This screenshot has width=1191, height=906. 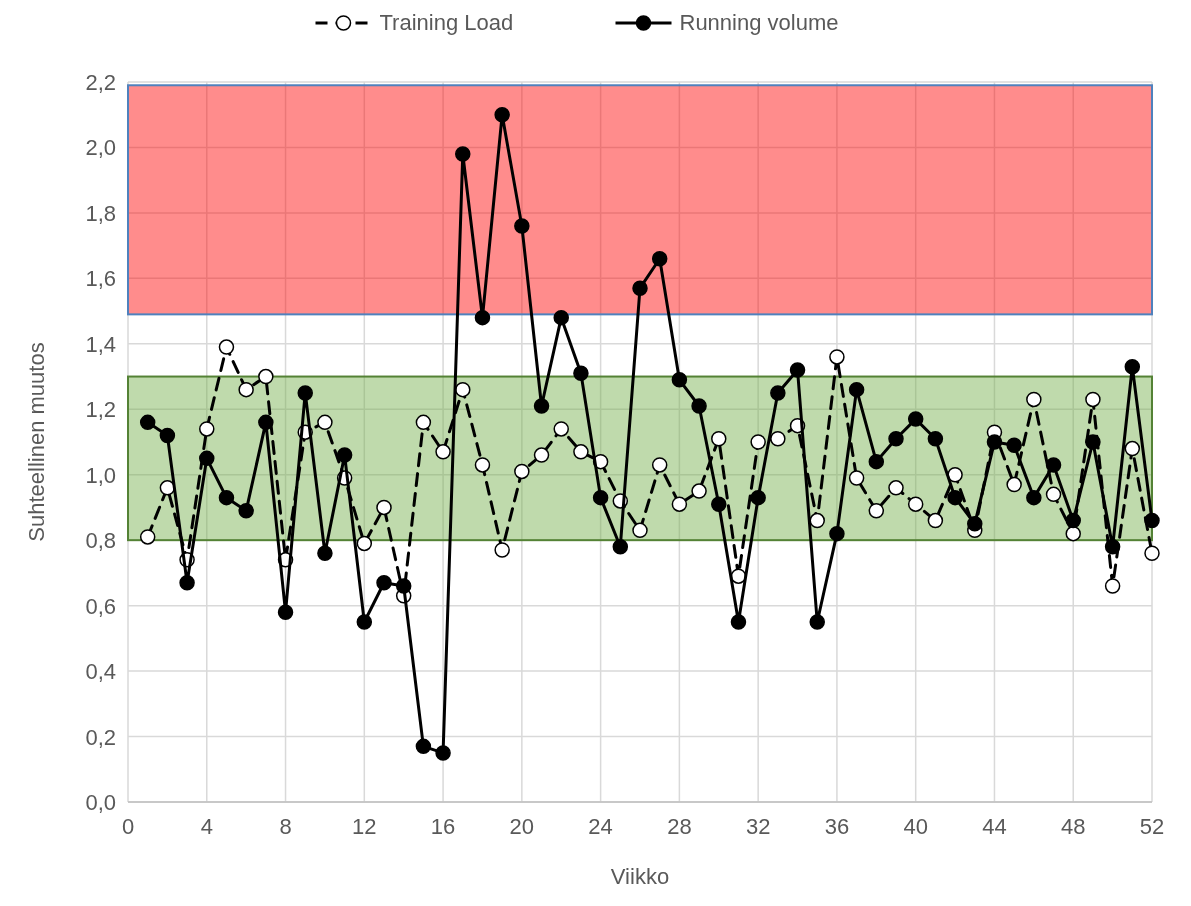 I want to click on y-tick-label: 0,4, so click(x=100, y=672).